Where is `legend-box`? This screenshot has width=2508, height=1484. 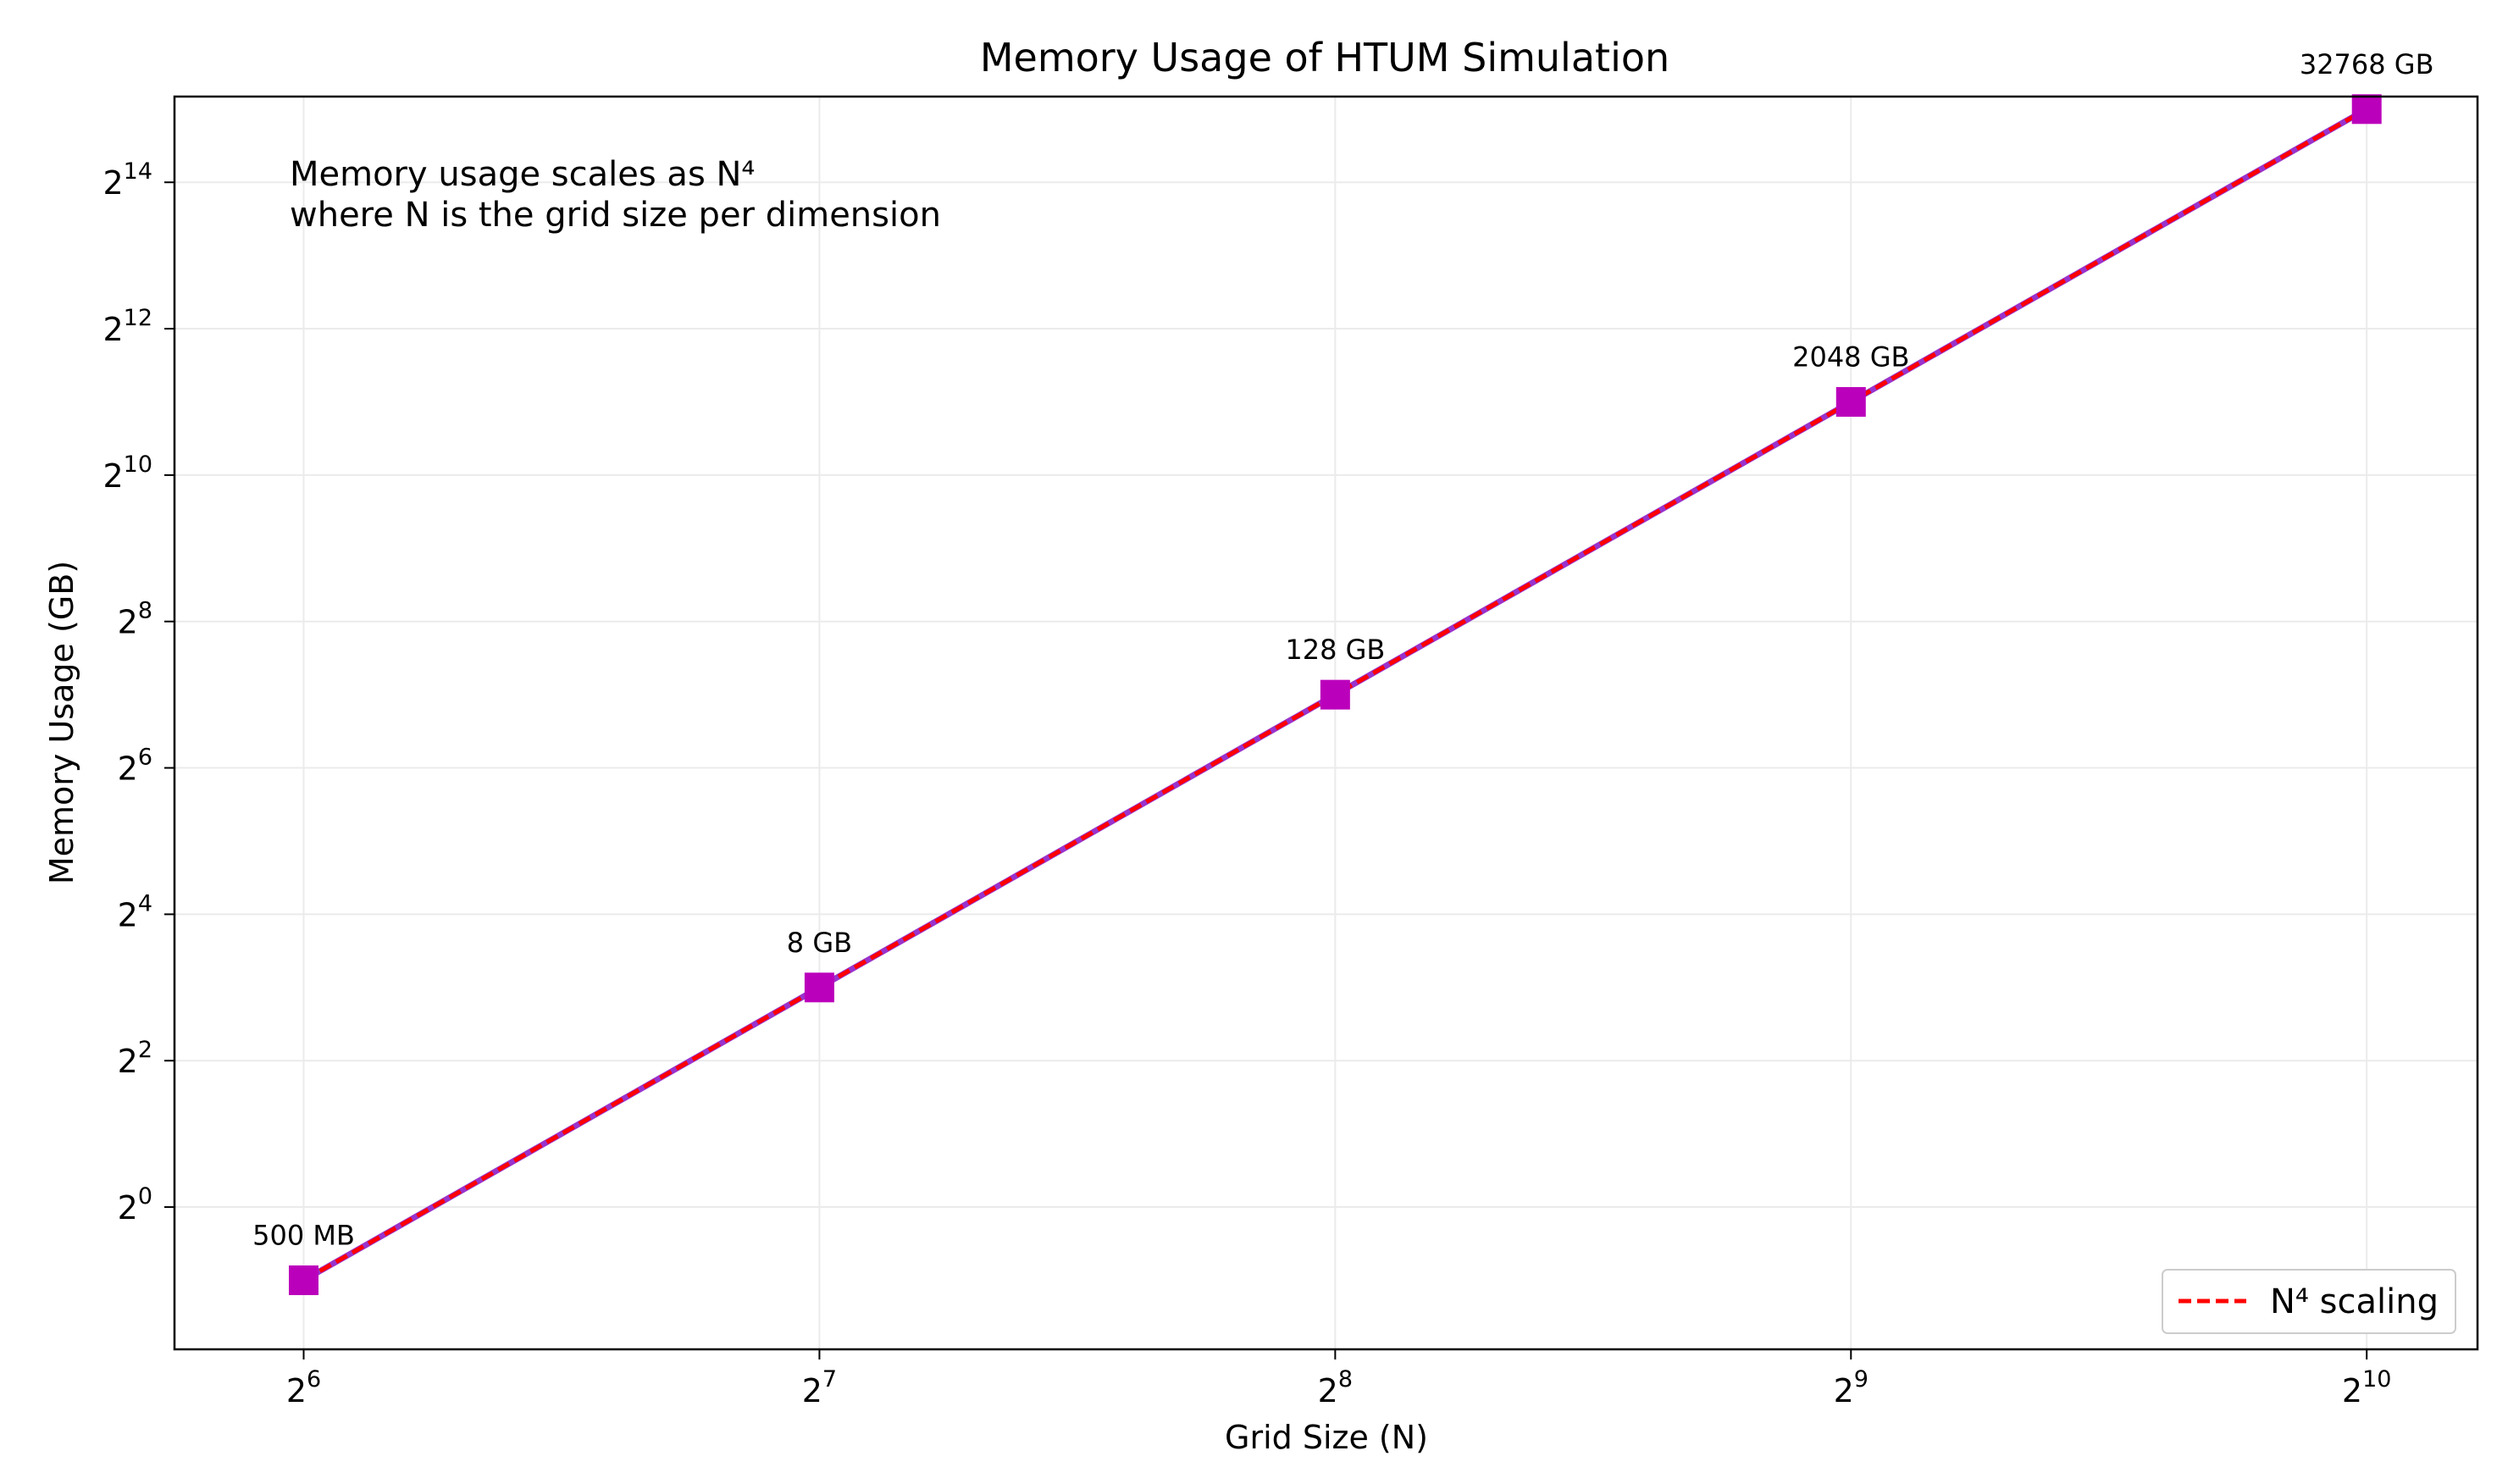
legend-box is located at coordinates (2309, 1301).